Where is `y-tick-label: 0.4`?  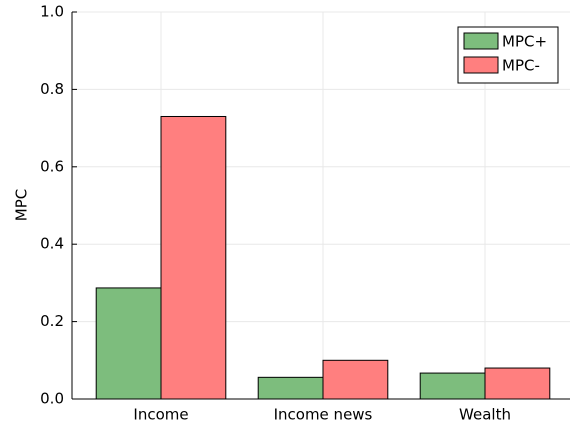 y-tick-label: 0.4 is located at coordinates (52, 244).